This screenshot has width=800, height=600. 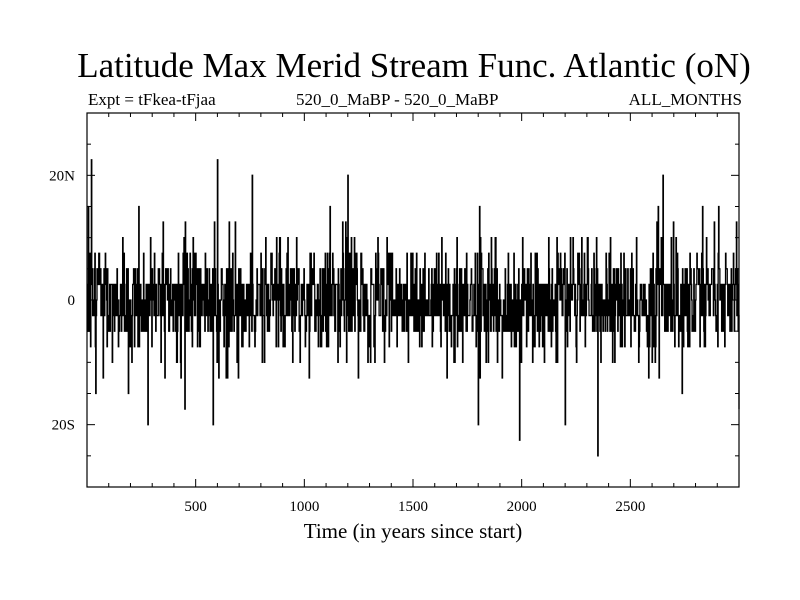 I want to click on period-label: 520_0_MaBP - 520_0_MaBP, so click(x=397, y=99).